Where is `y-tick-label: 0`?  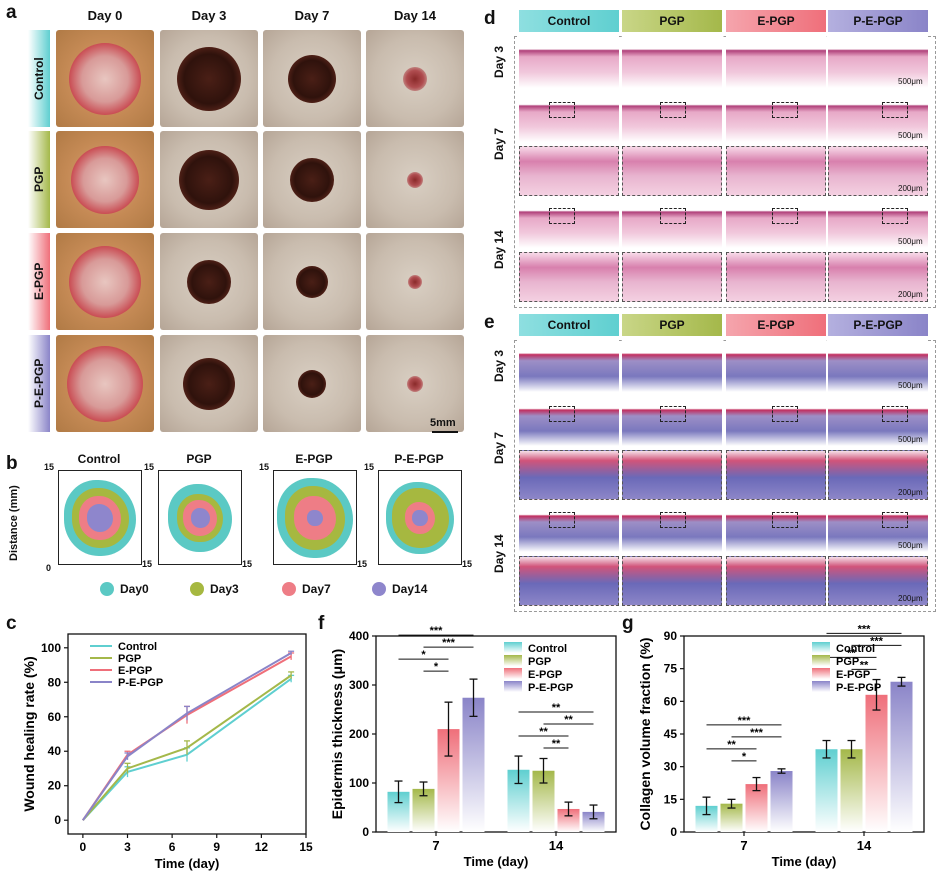
y-tick-label: 0 is located at coordinates (673, 832).